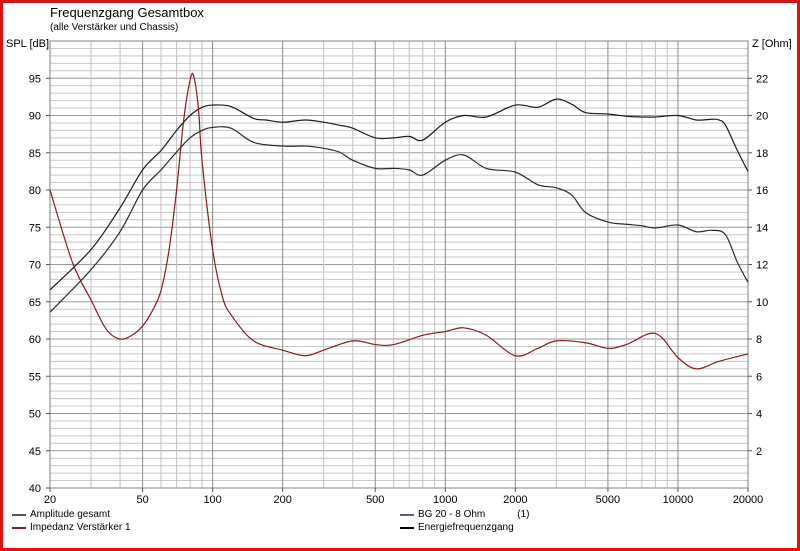 The width and height of the screenshot is (800, 551). I want to click on x-tick-label: 2000, so click(515, 500).